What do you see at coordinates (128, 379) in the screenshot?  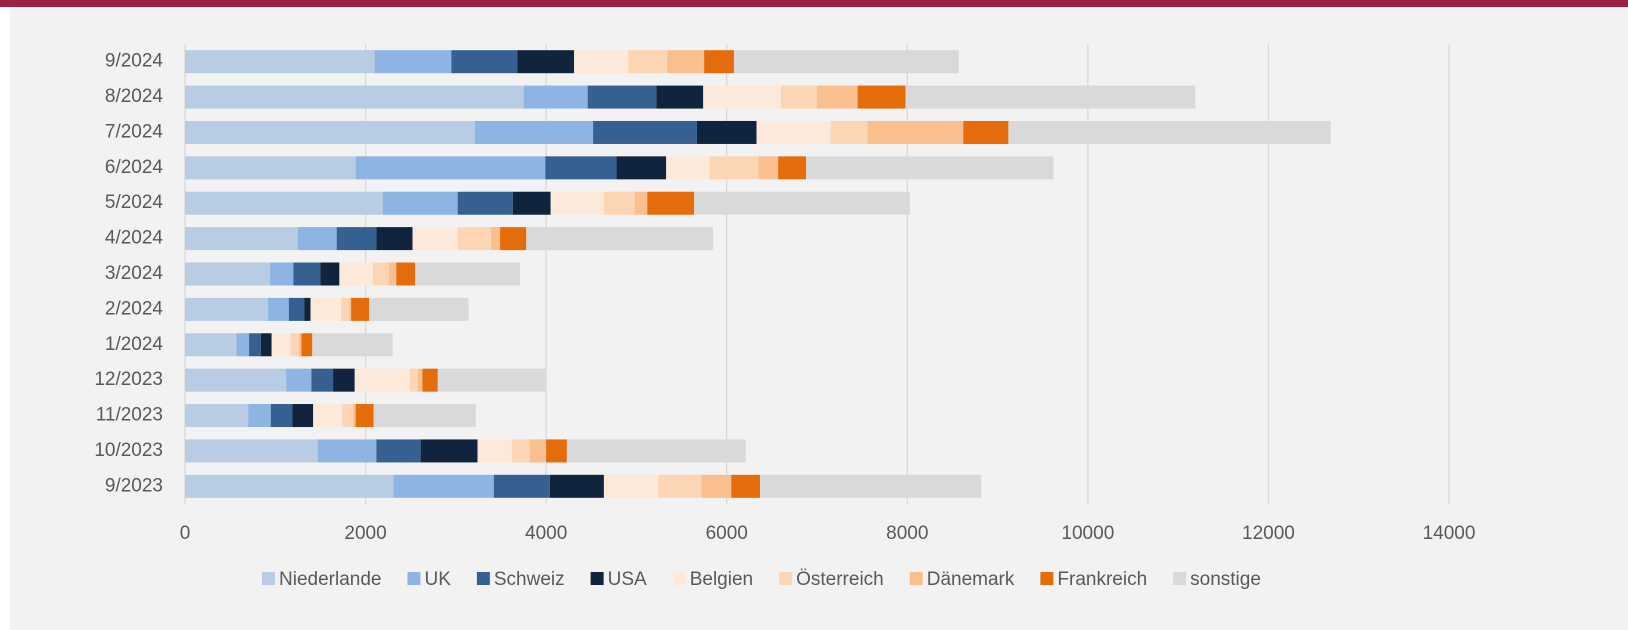 I see `y-tick-label: 12/2023` at bounding box center [128, 379].